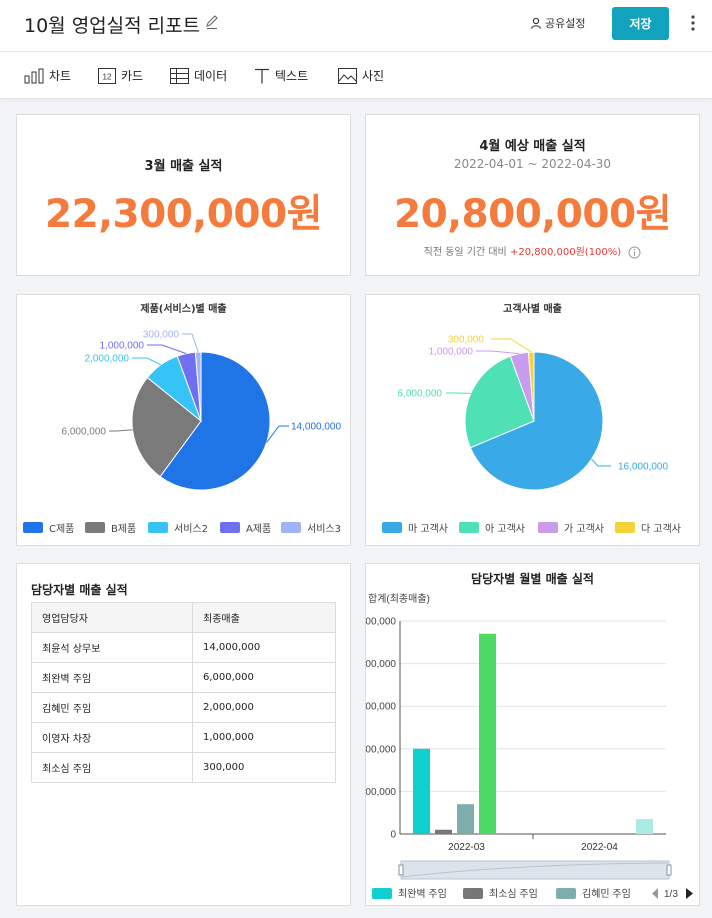 The height and width of the screenshot is (918, 712). I want to click on image-icon, so click(347, 75).